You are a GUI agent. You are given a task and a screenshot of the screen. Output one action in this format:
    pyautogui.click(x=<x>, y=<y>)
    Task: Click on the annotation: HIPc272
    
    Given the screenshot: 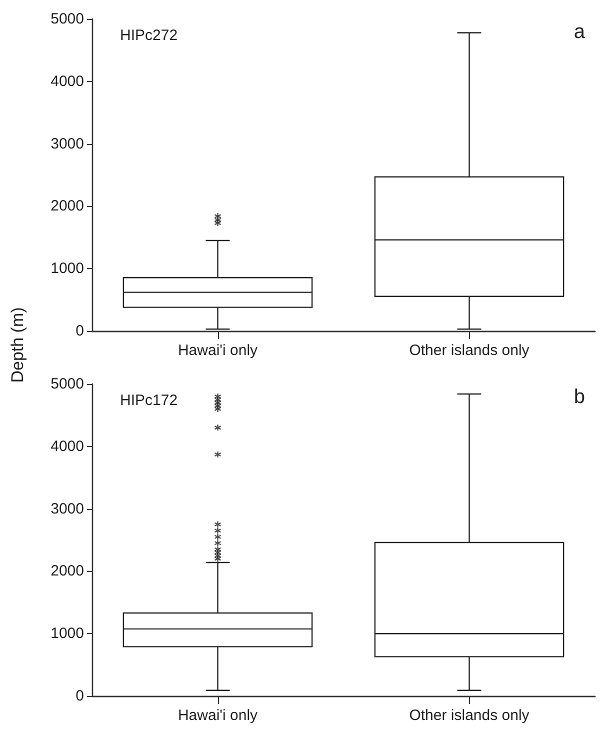 What is the action you would take?
    pyautogui.click(x=149, y=35)
    